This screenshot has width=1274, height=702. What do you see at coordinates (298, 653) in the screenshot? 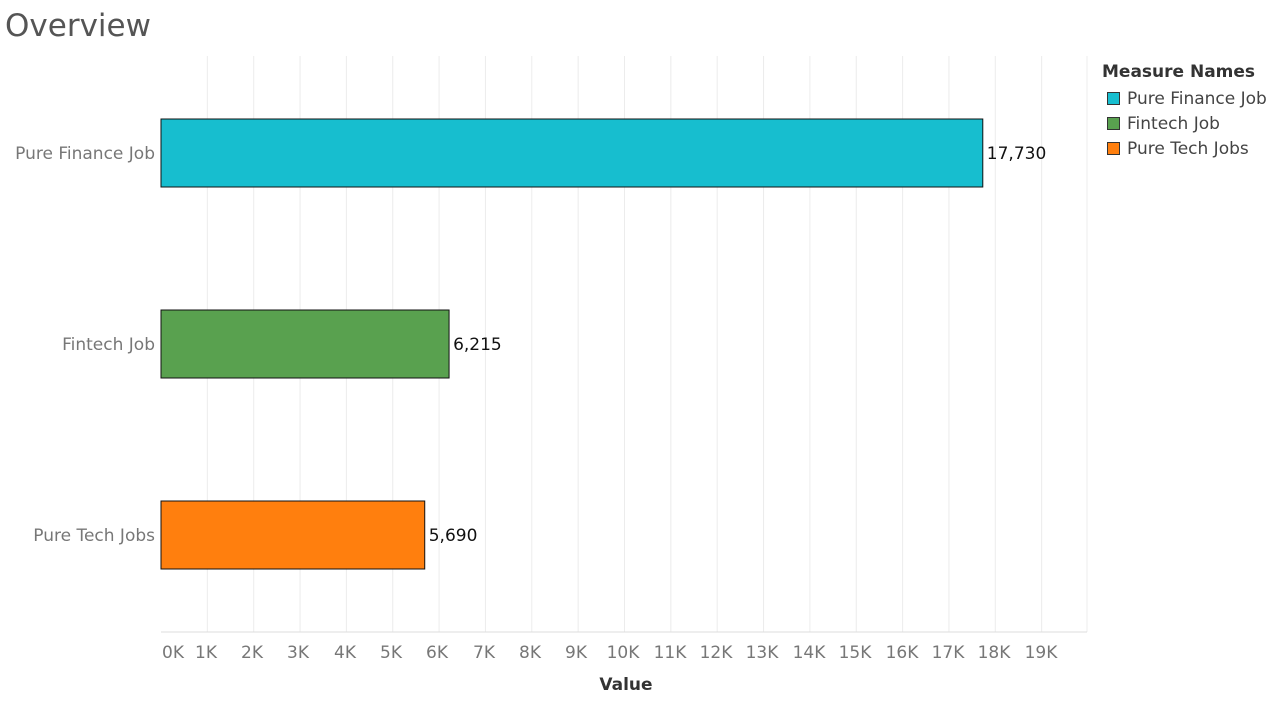
I see `x-tick-label: 3K` at bounding box center [298, 653].